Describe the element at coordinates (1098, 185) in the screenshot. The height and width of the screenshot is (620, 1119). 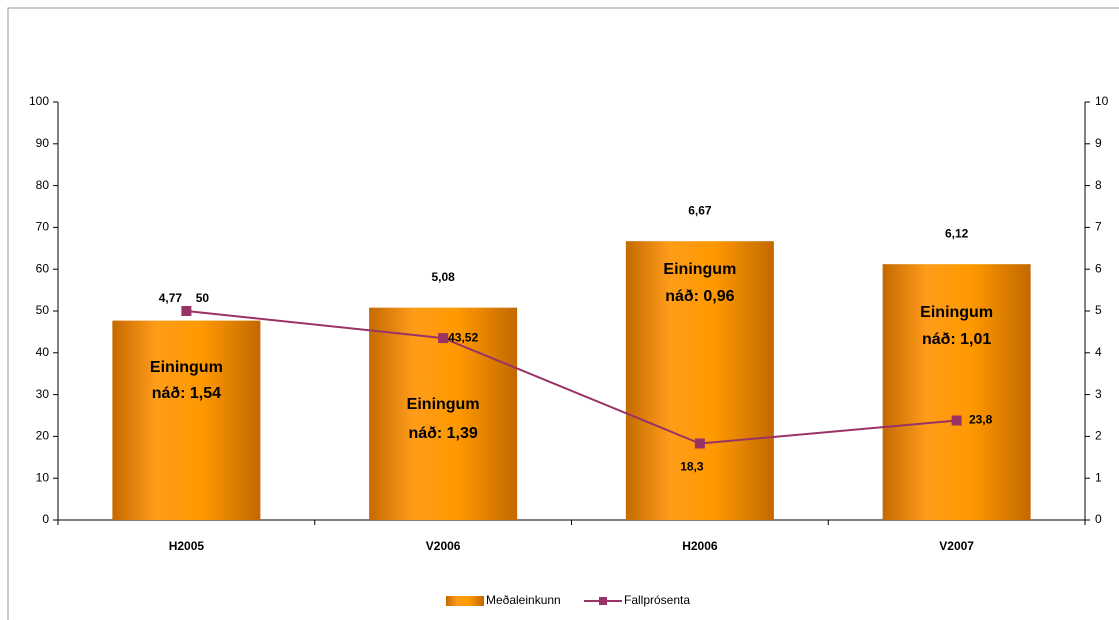
I see `y2-tick-label: 8` at that location.